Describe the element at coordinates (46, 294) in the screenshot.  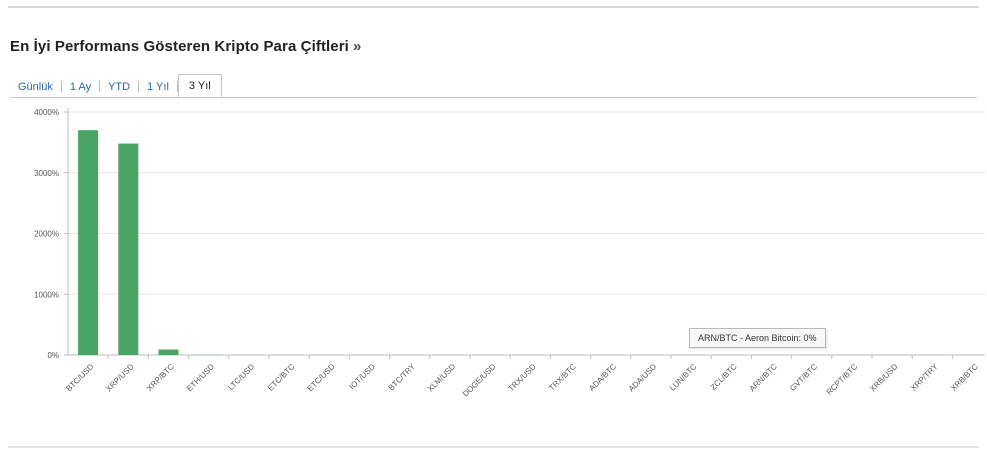
I see `y-tick-label: 1000%` at that location.